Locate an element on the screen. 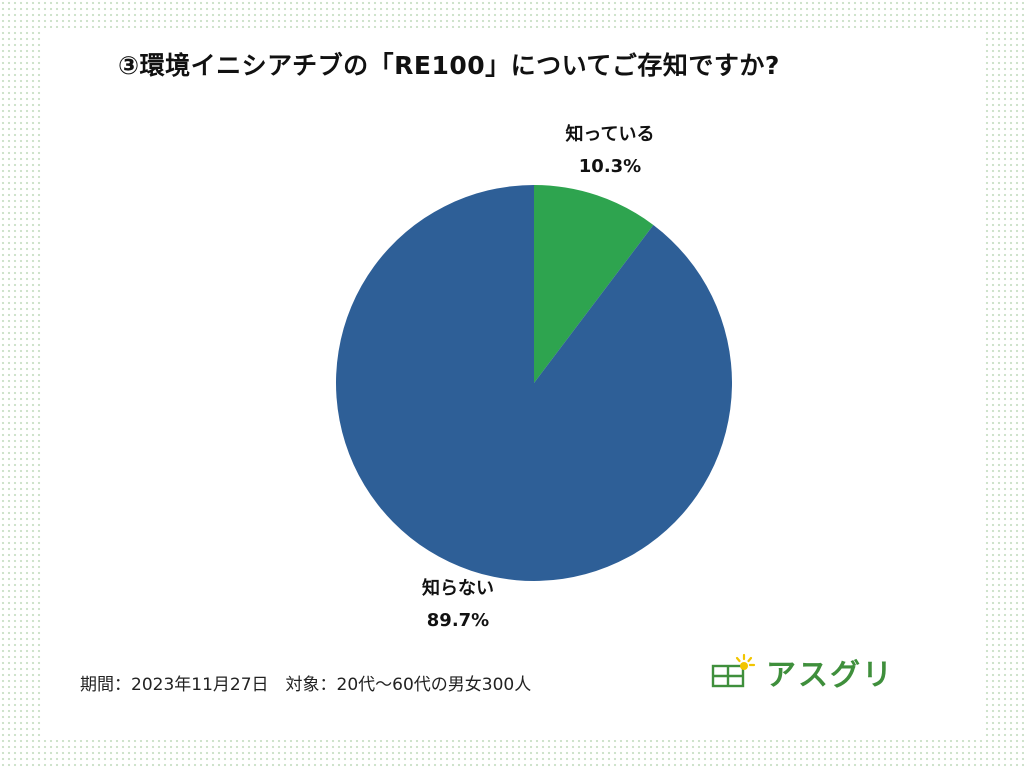 The height and width of the screenshot is (768, 1024). slice-label-2: 知らない is located at coordinates (458, 588).